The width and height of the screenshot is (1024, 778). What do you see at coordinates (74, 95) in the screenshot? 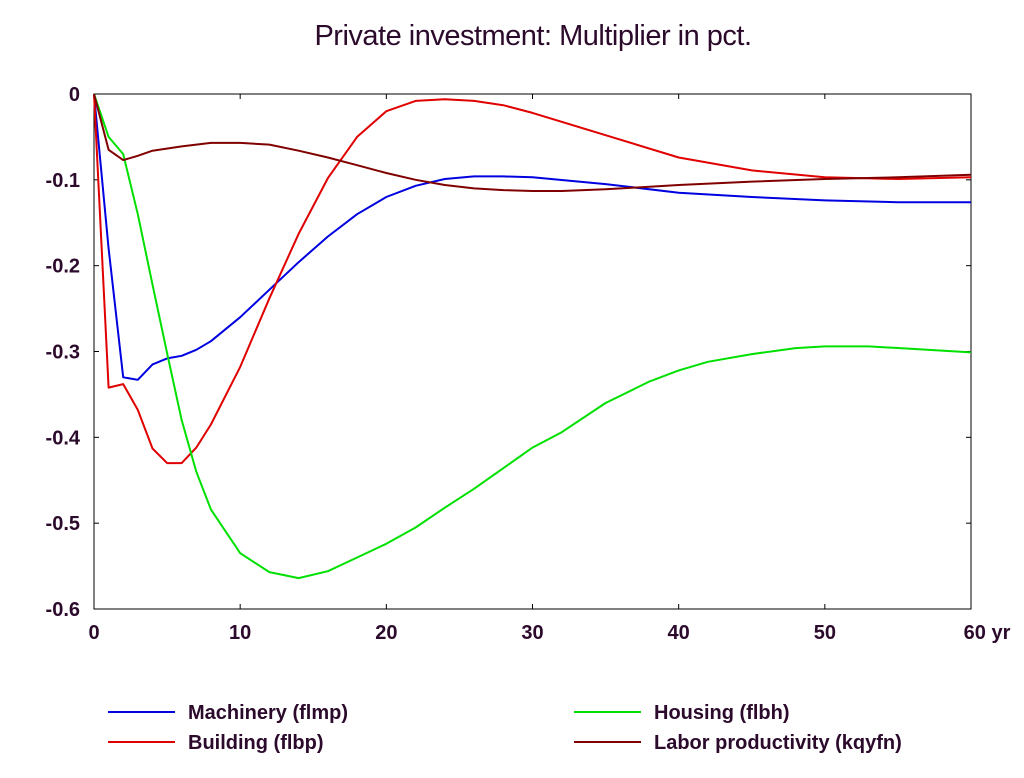
I see `y-tick-label: 0` at bounding box center [74, 95].